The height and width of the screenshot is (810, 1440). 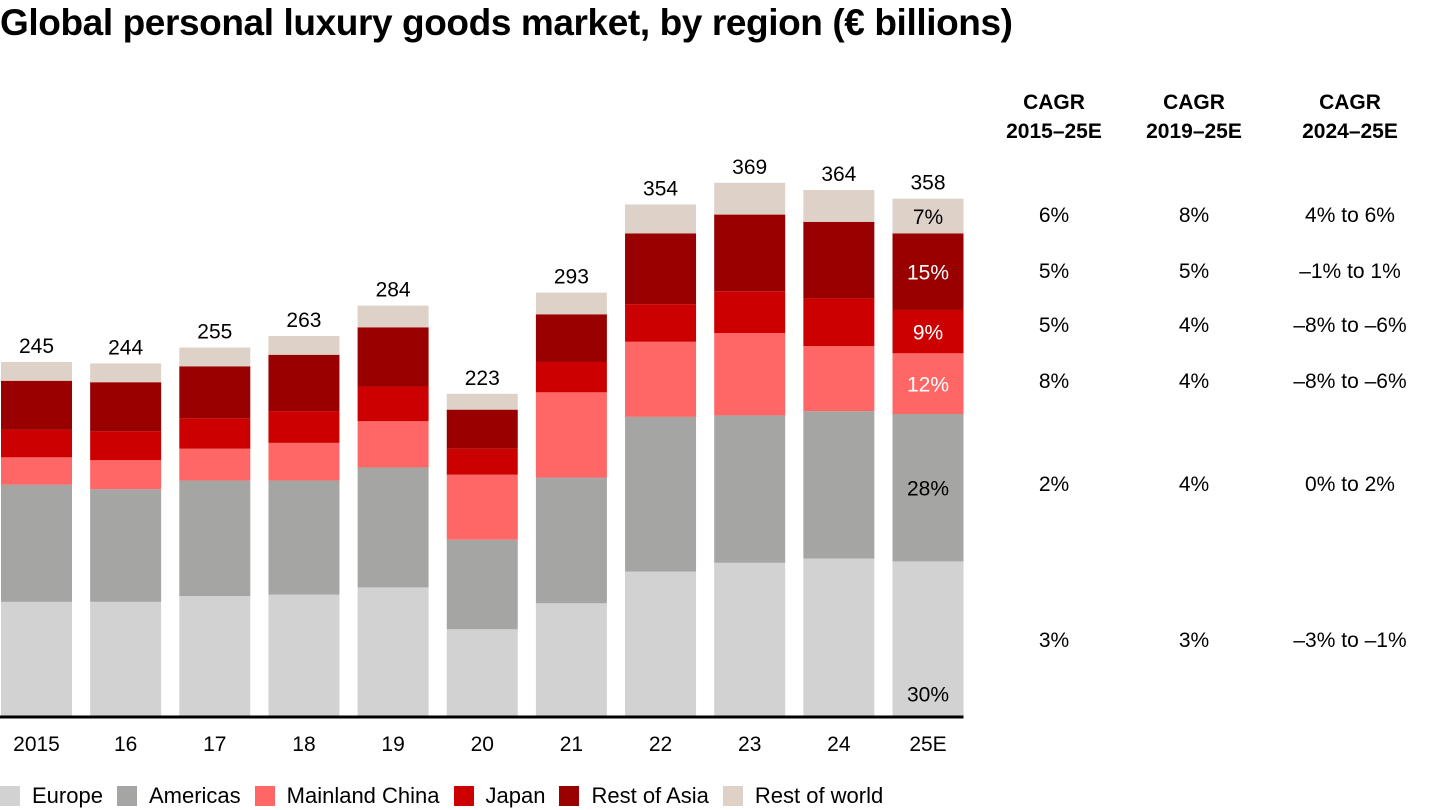 I want to click on bar-total-label: 354, so click(x=660, y=188).